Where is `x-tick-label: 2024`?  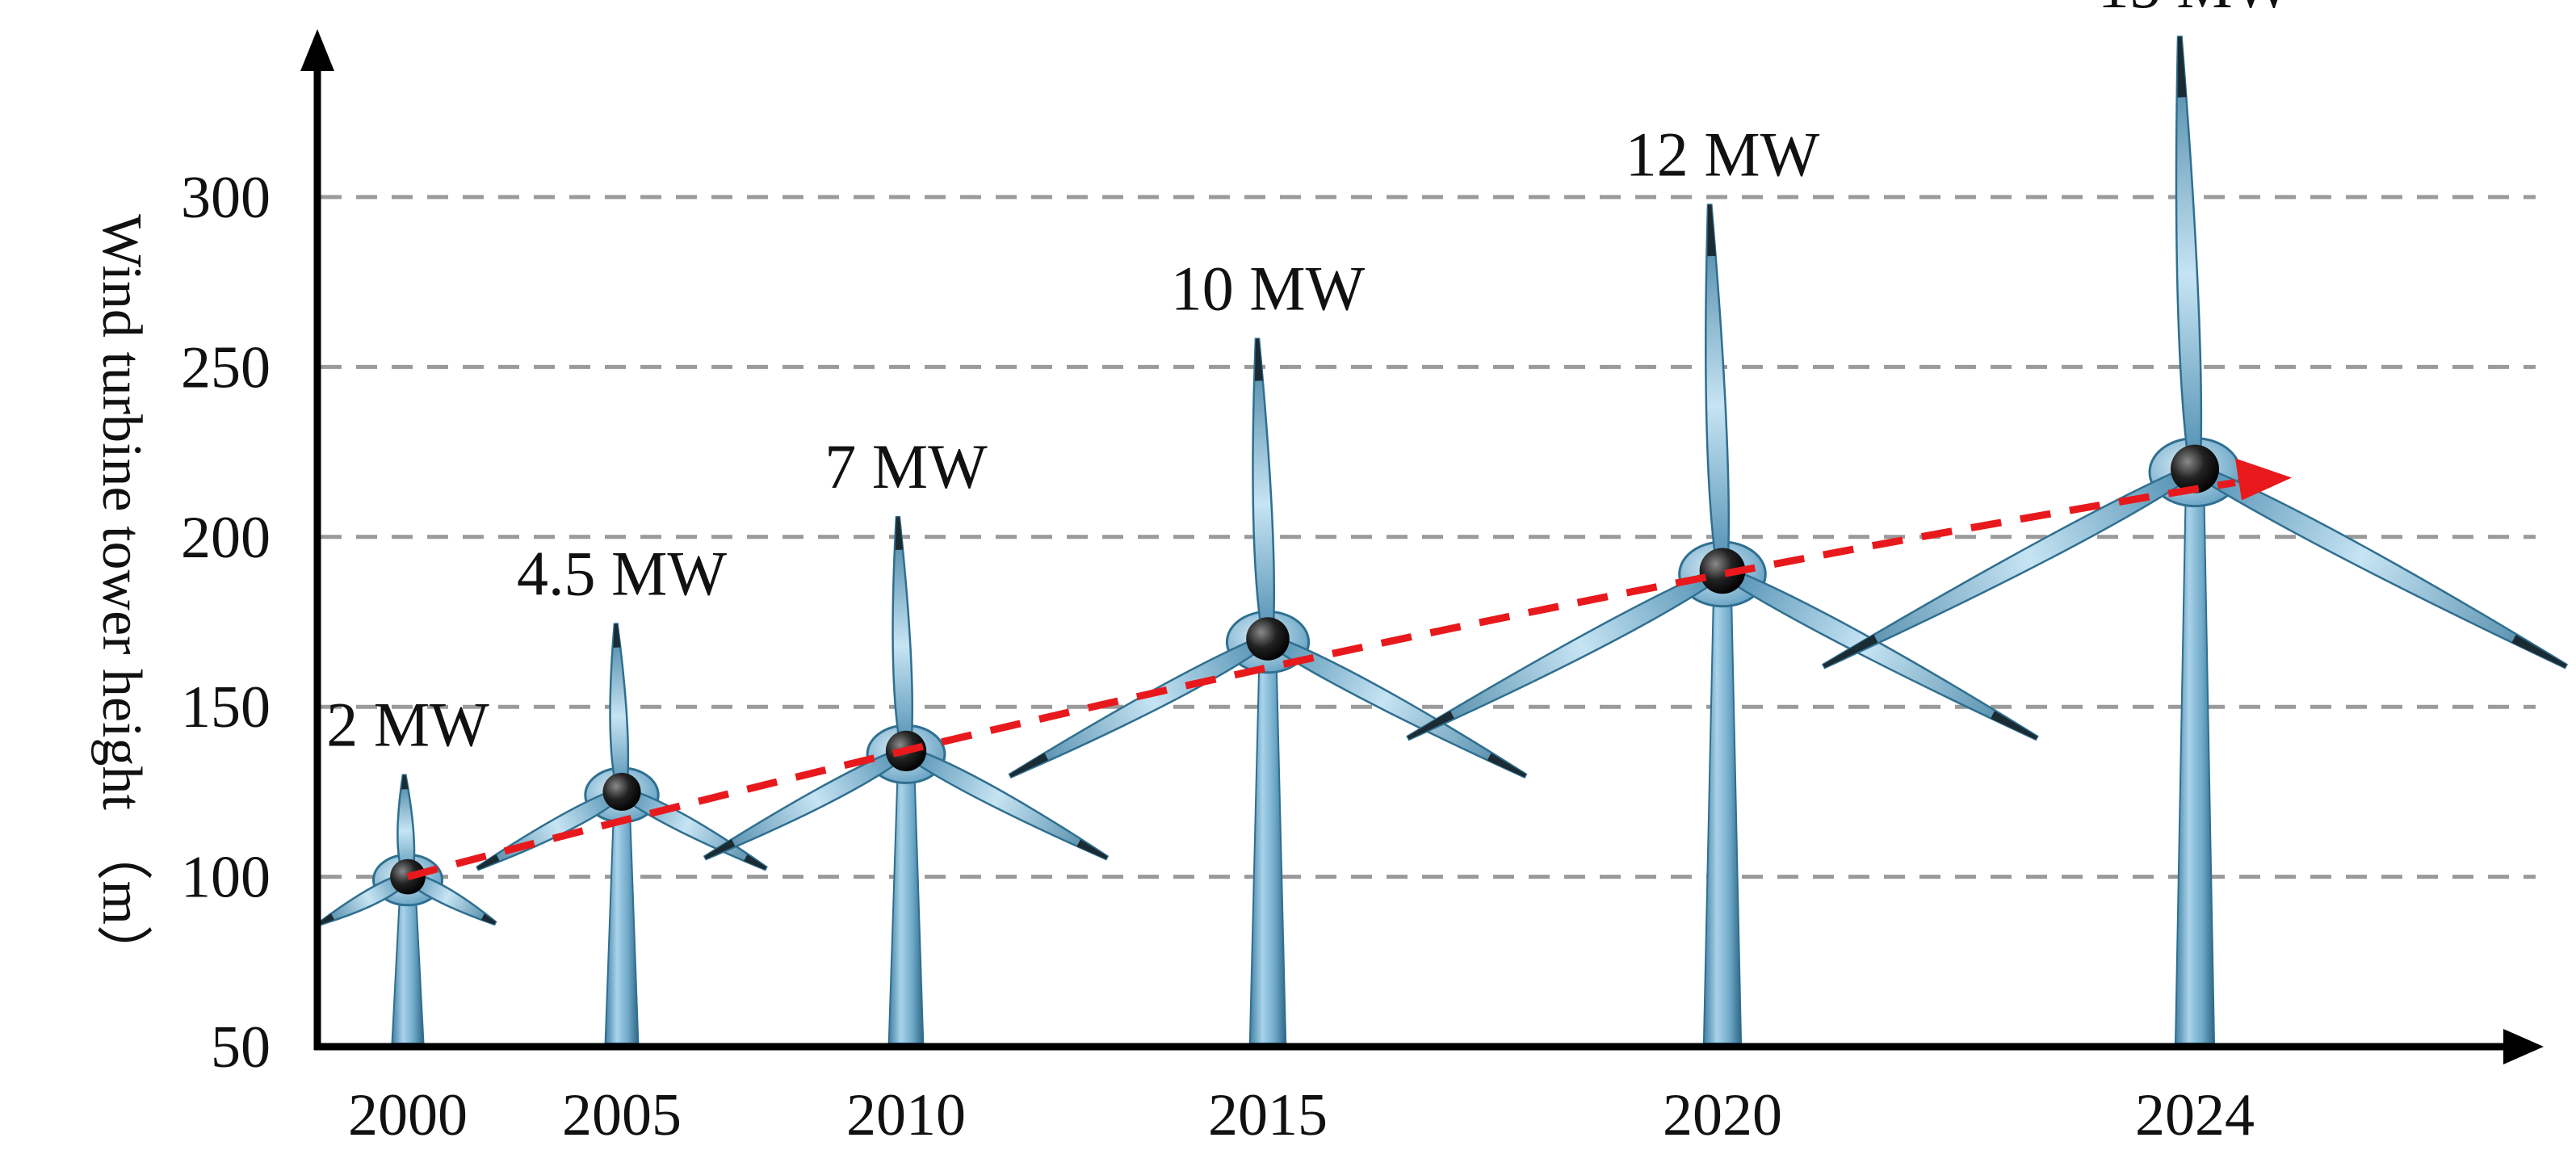
x-tick-label: 2024 is located at coordinates (2195, 1115).